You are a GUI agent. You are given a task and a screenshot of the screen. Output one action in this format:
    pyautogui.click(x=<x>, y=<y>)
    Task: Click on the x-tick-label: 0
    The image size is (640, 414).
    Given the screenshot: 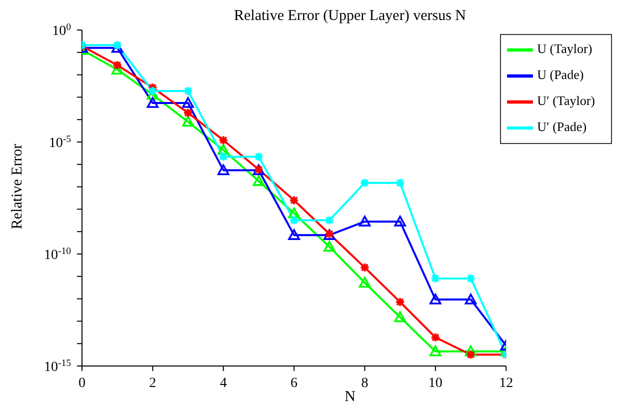 What is the action you would take?
    pyautogui.click(x=82, y=383)
    